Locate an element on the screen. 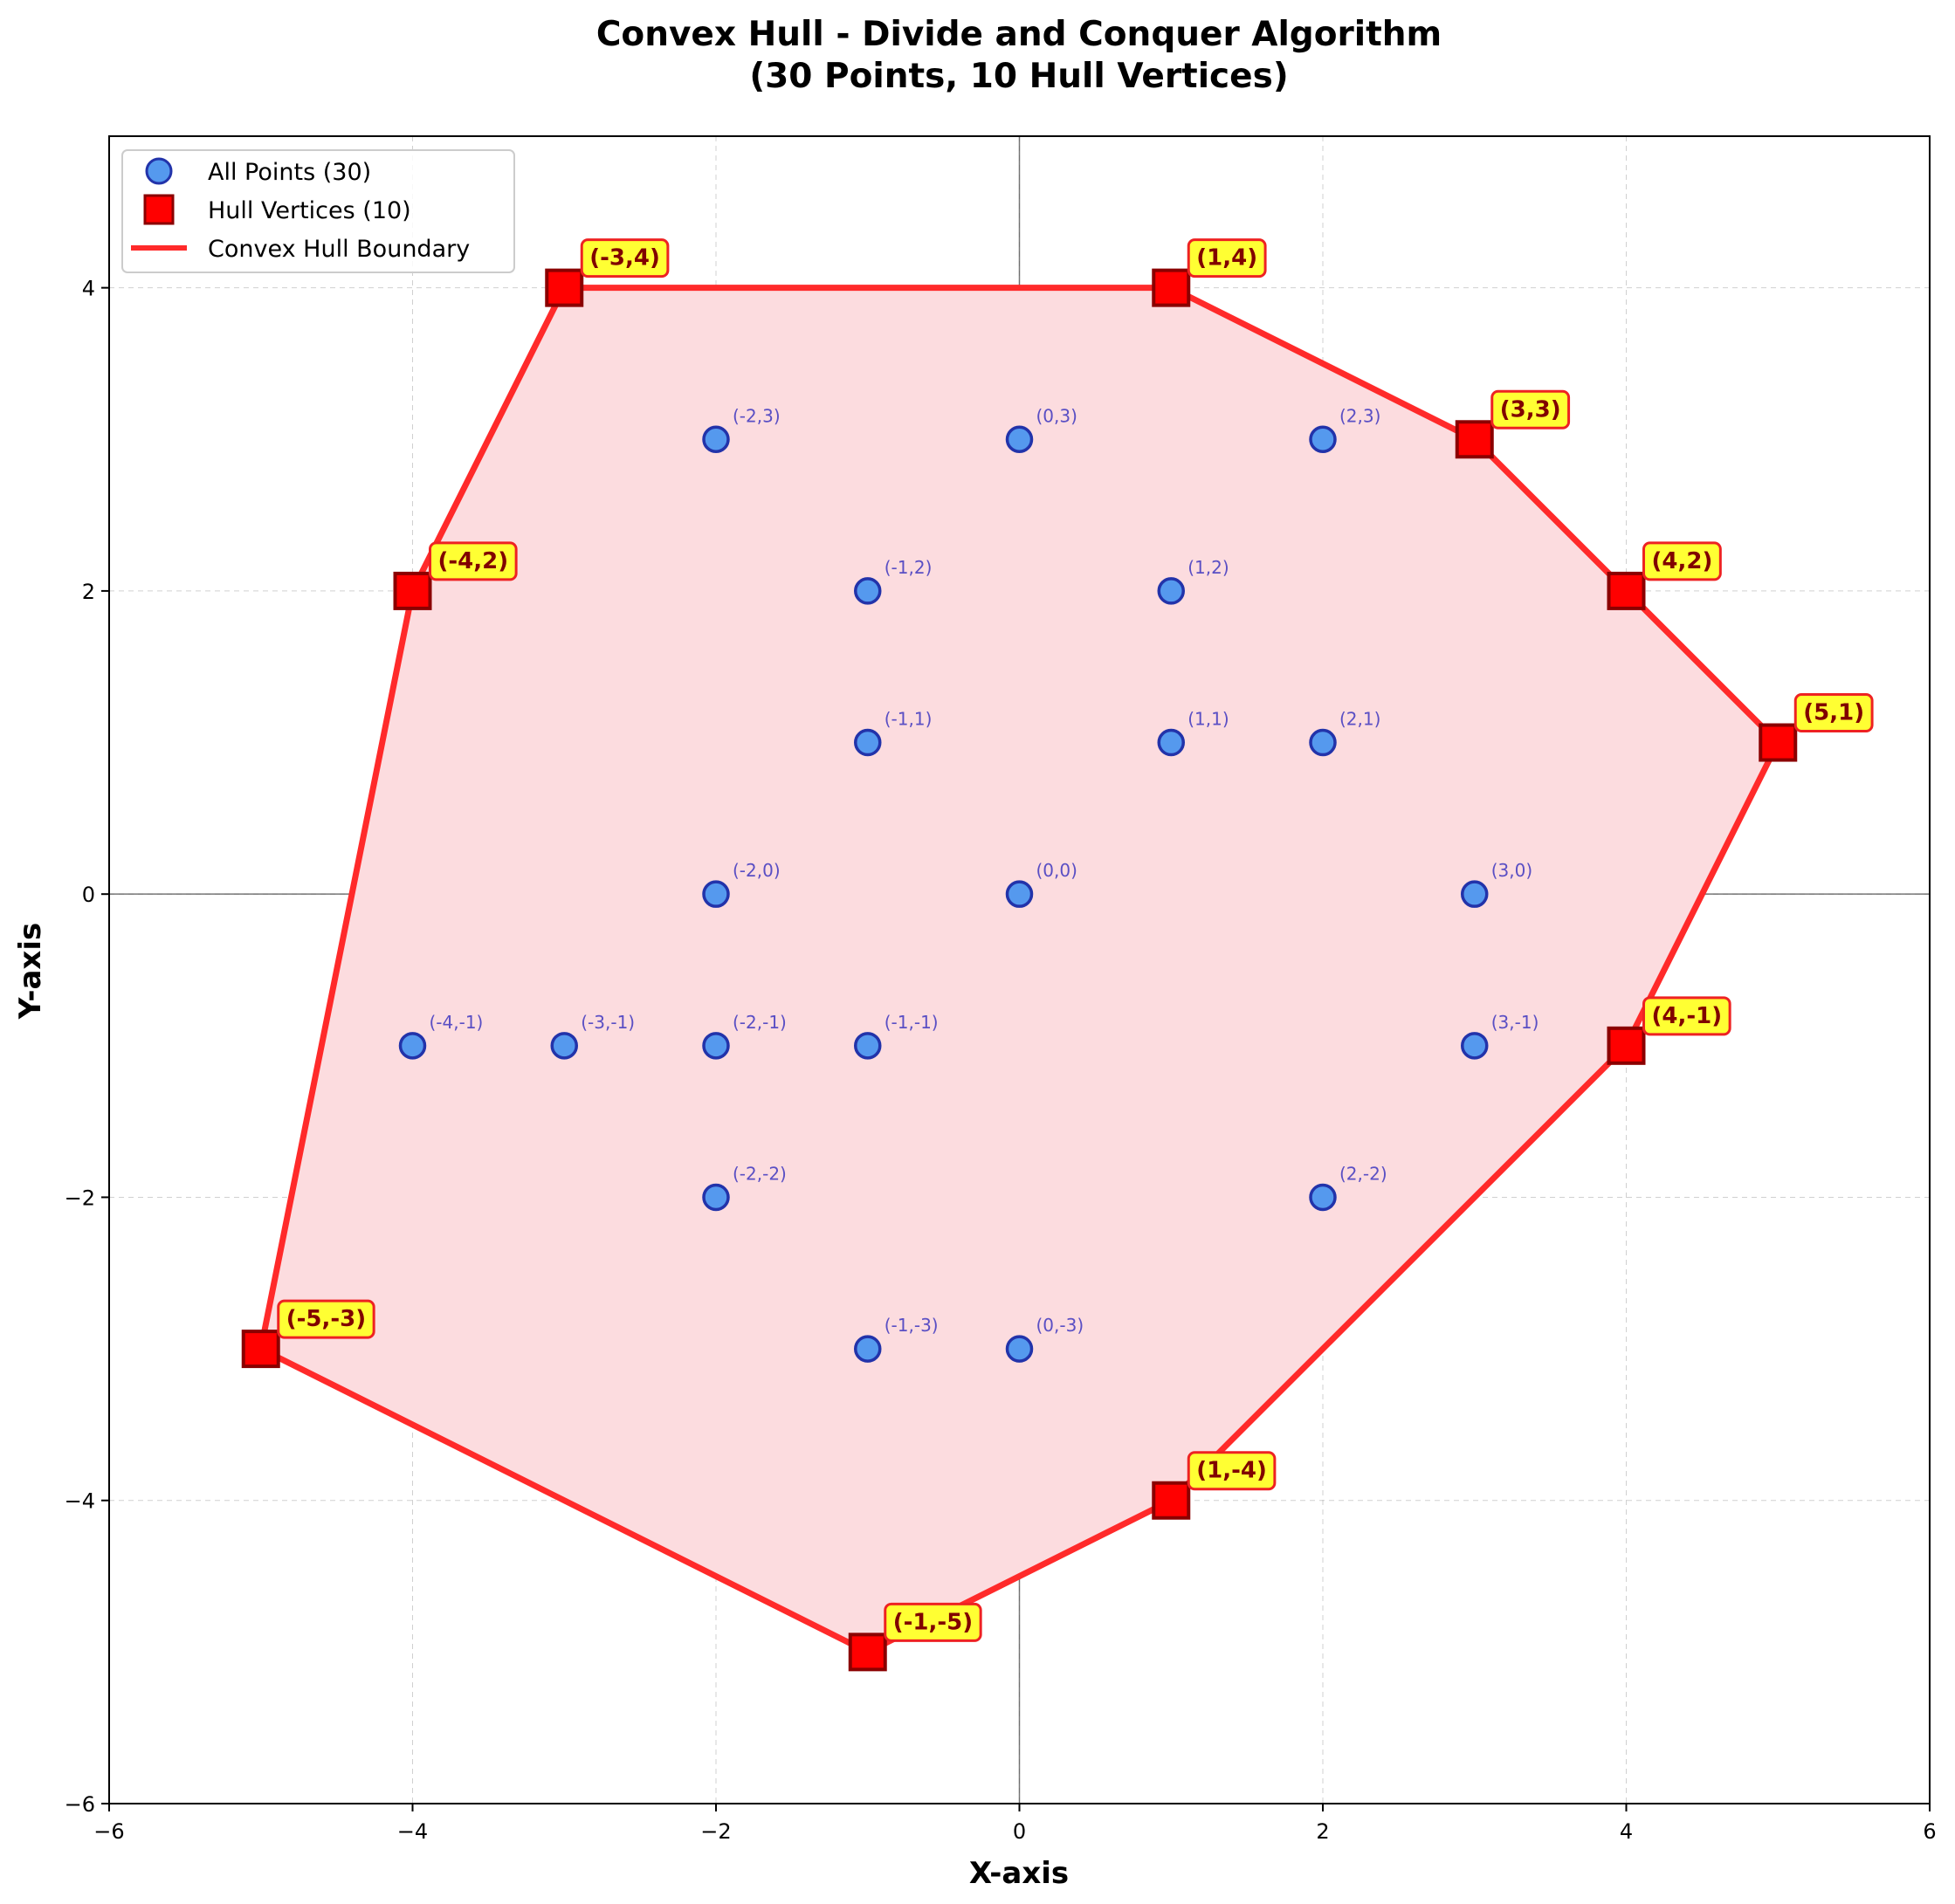 The height and width of the screenshot is (1904, 1955). data-point-label: (-1,-1) is located at coordinates (912, 1022).